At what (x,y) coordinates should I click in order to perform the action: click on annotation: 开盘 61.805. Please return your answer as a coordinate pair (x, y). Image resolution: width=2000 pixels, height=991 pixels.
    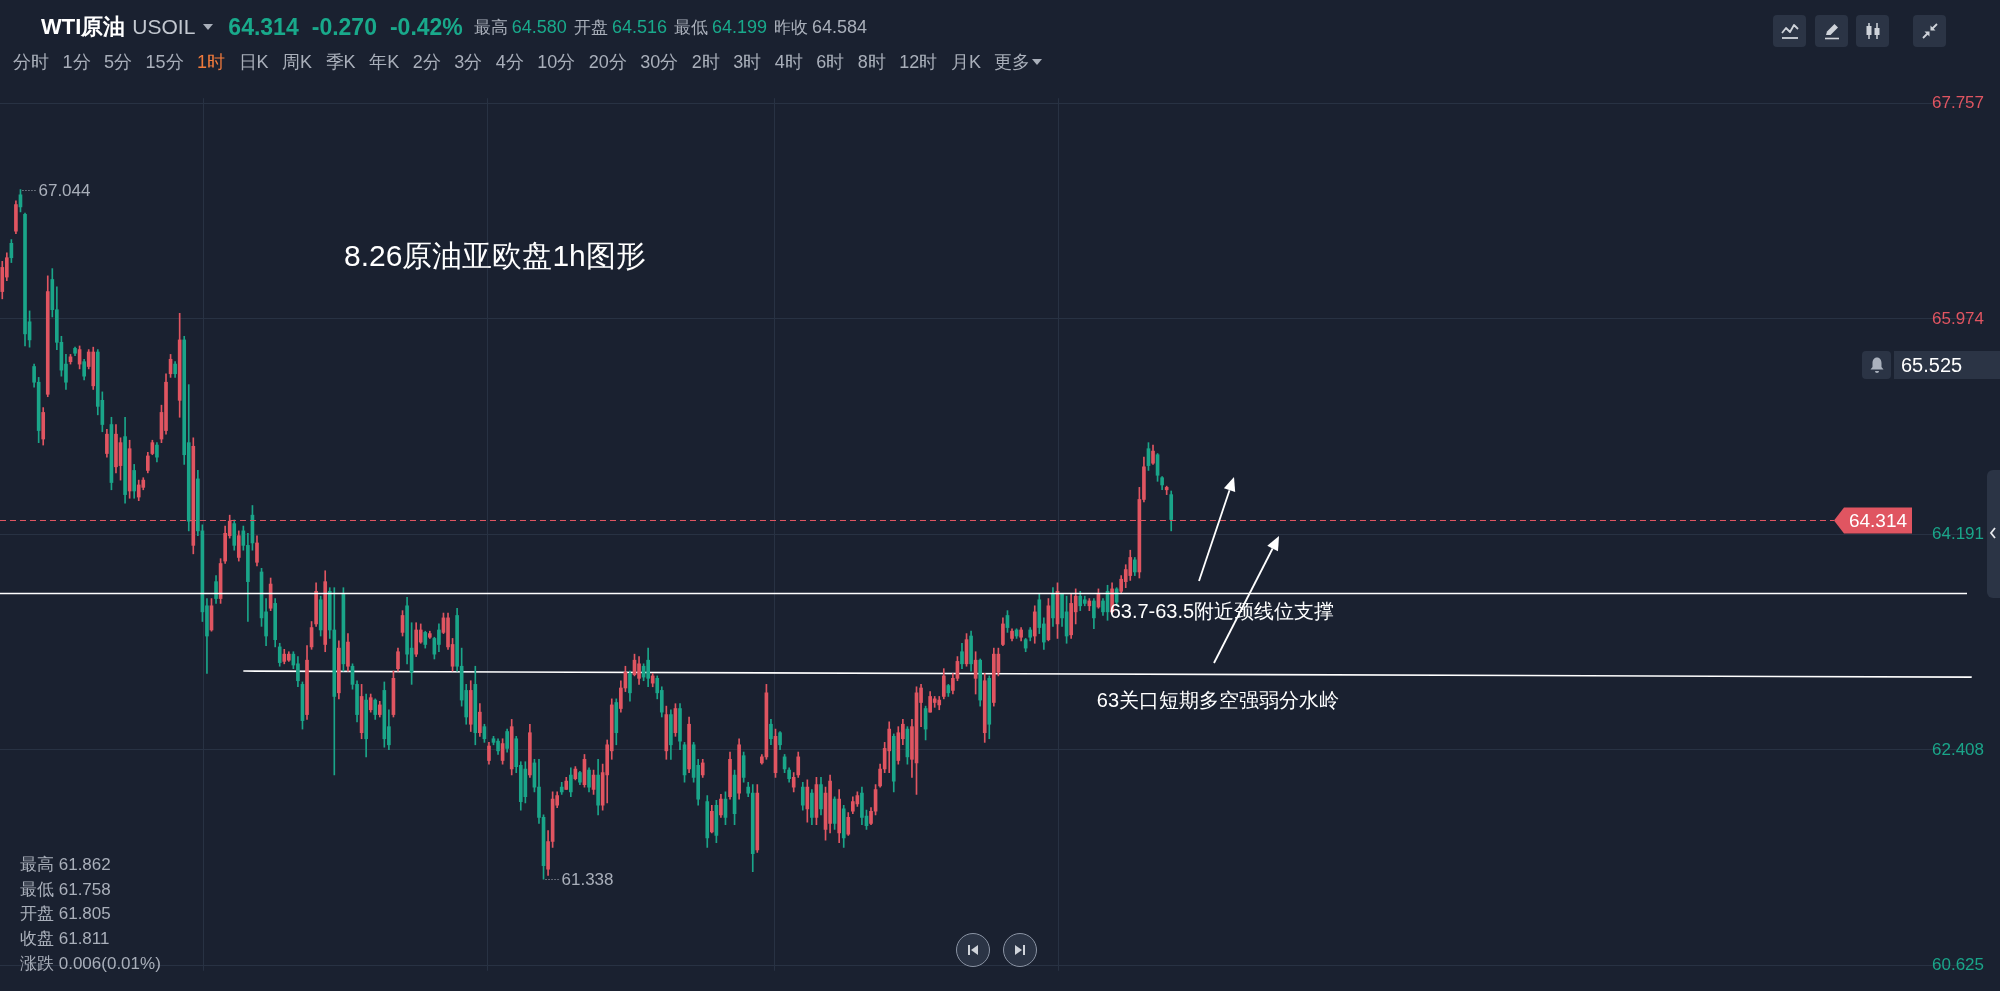
    Looking at the image, I should click on (66, 914).